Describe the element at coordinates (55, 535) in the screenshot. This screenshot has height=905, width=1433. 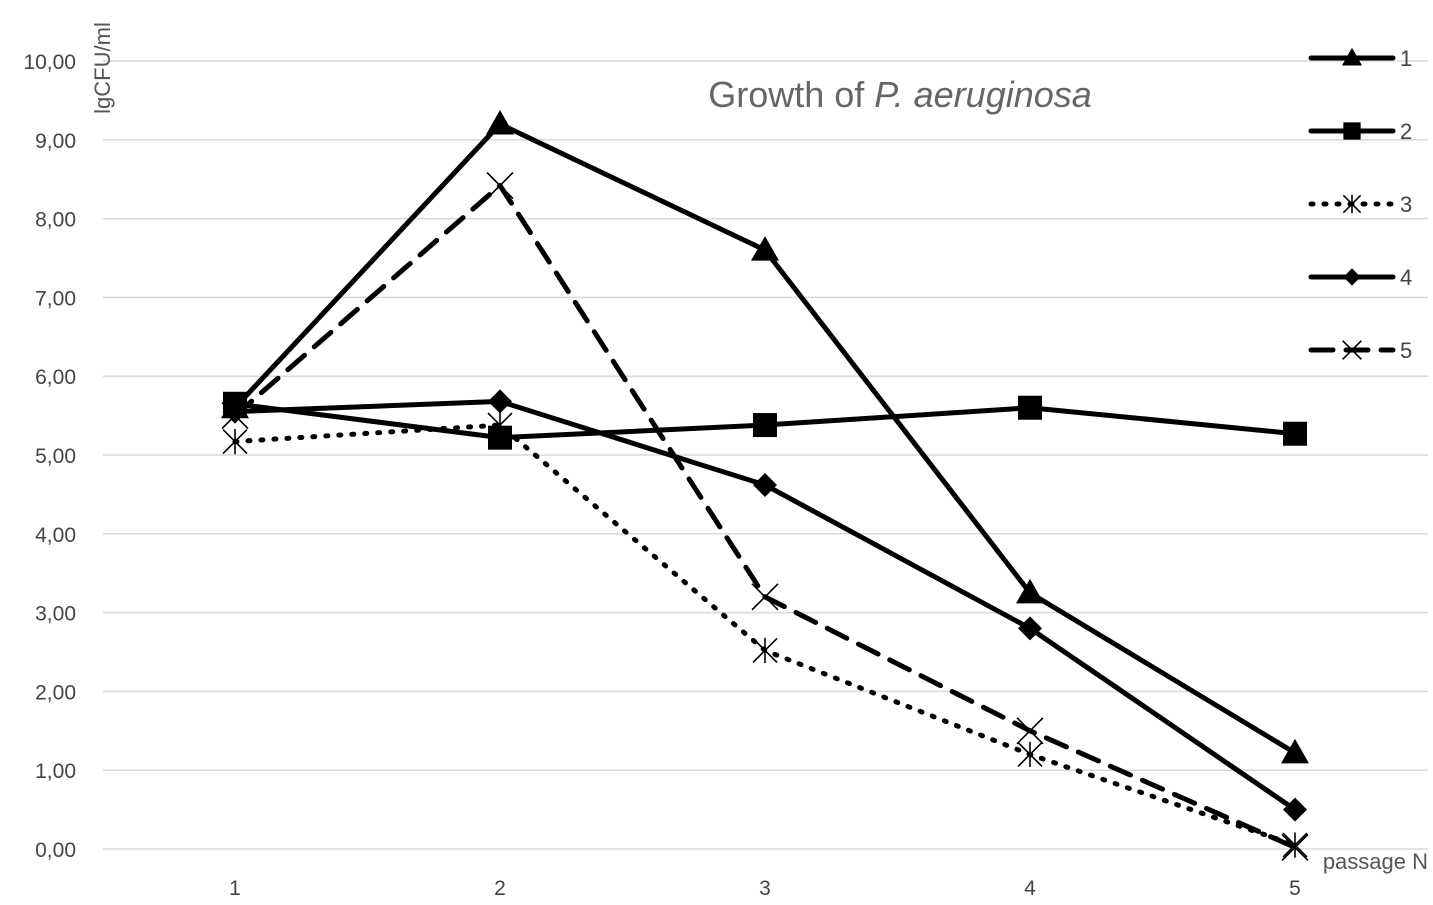
I see `y-tick-label: 4,00` at that location.